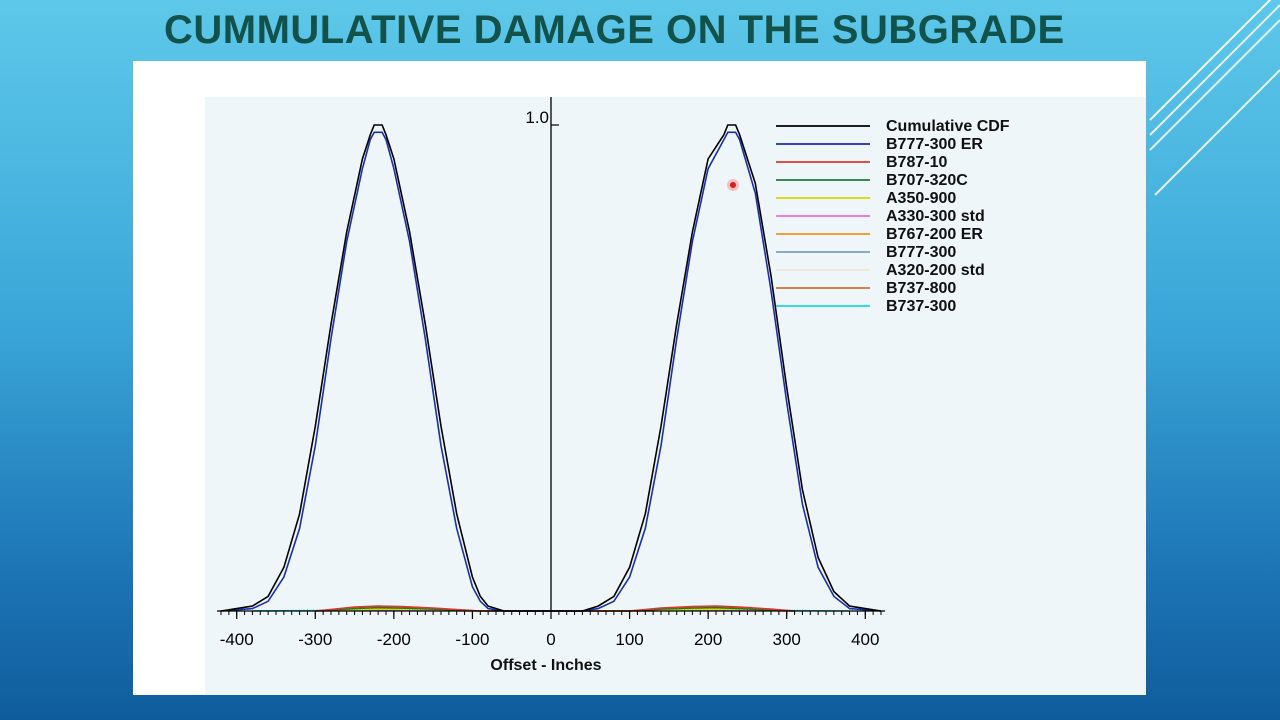 The width and height of the screenshot is (1280, 720). Describe the element at coordinates (935, 216) in the screenshot. I see `legend-label-a330-300-std: A330-300 std` at that location.